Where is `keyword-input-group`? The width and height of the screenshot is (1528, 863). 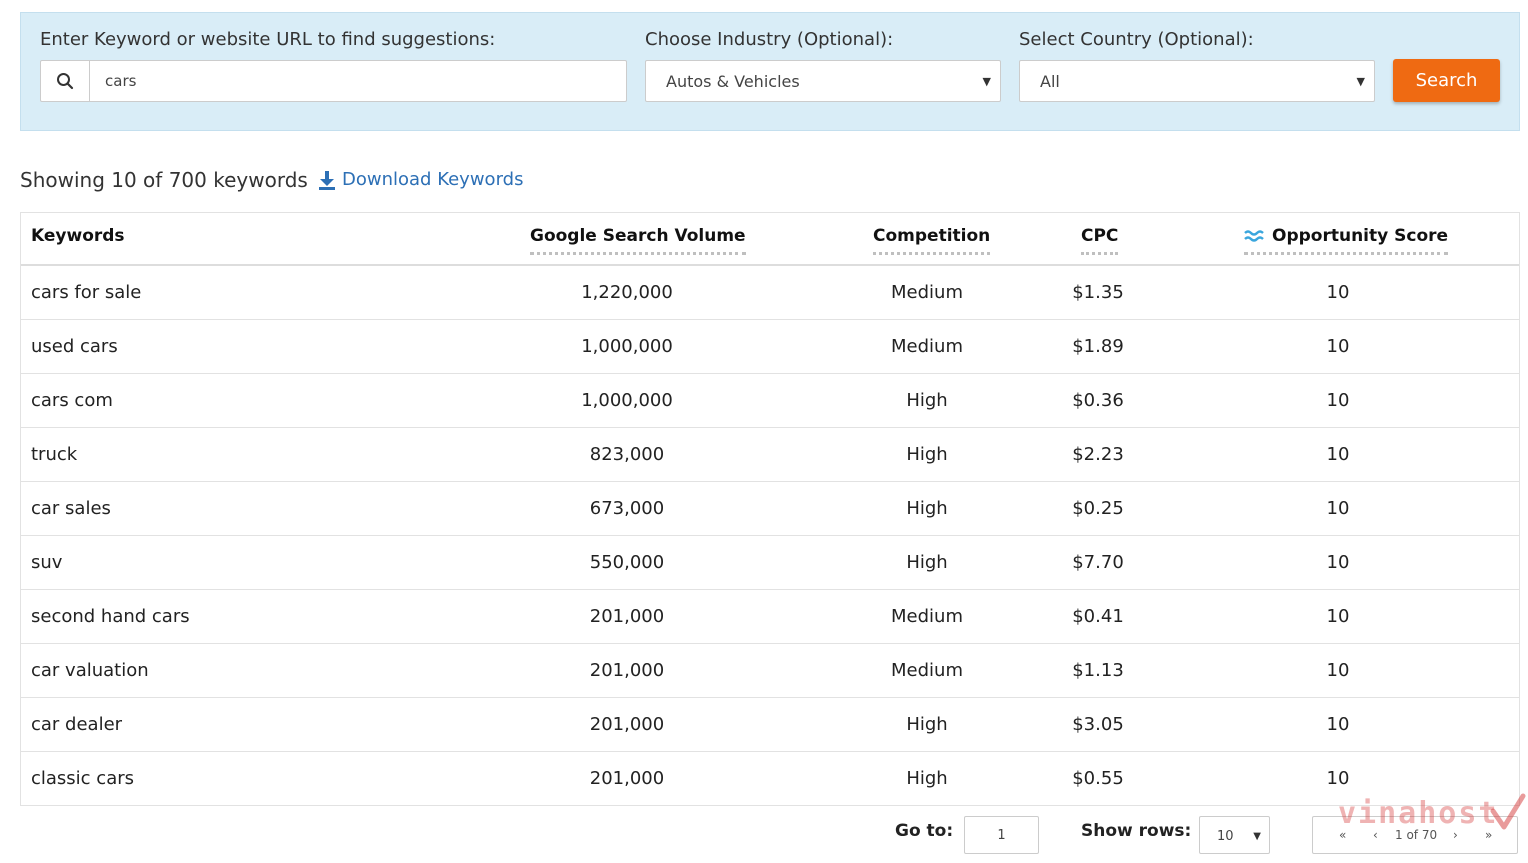 keyword-input-group is located at coordinates (333, 81).